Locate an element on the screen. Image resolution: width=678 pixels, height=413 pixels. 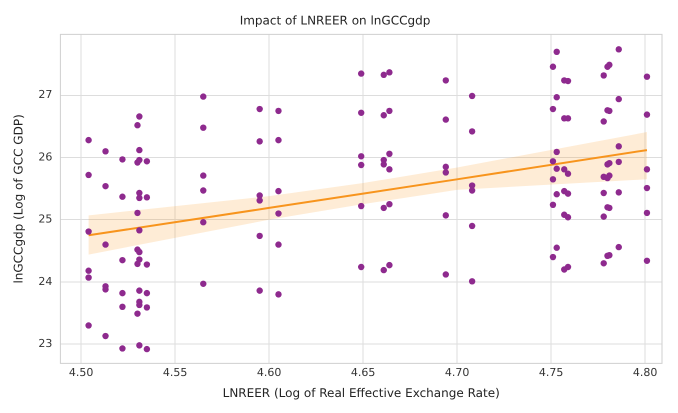
y-tick-label: 24 is located at coordinates (45, 281).